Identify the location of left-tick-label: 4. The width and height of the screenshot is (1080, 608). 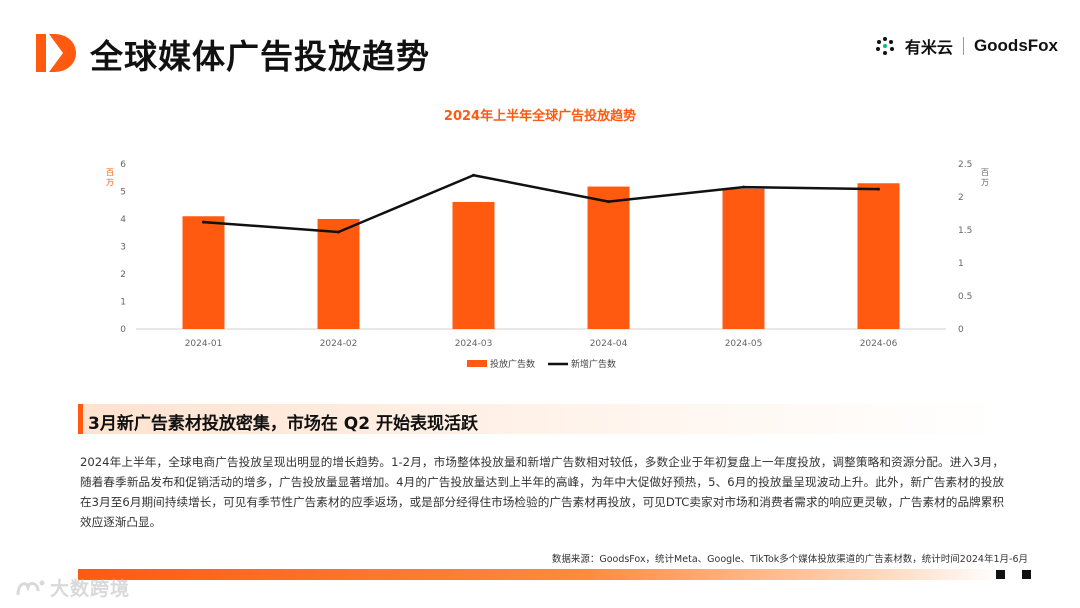
(123, 220).